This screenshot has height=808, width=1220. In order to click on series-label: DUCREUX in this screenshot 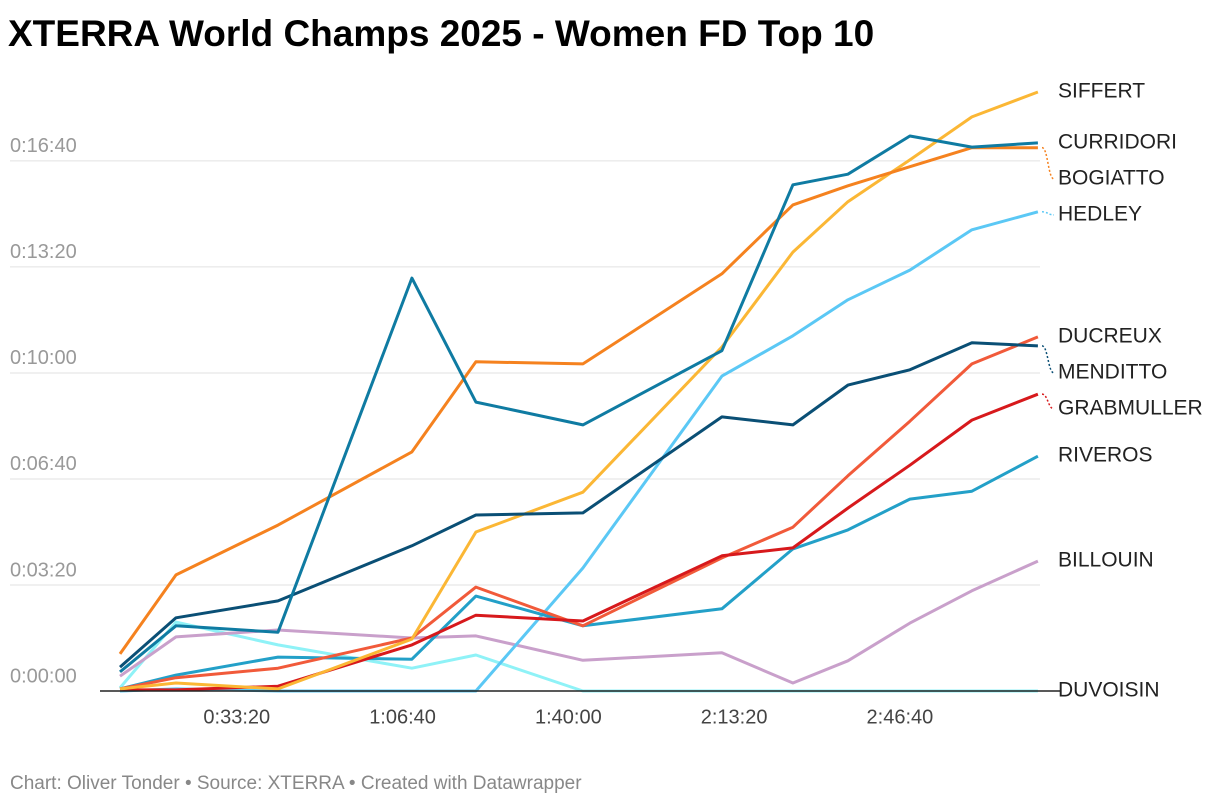, I will do `click(1110, 335)`.